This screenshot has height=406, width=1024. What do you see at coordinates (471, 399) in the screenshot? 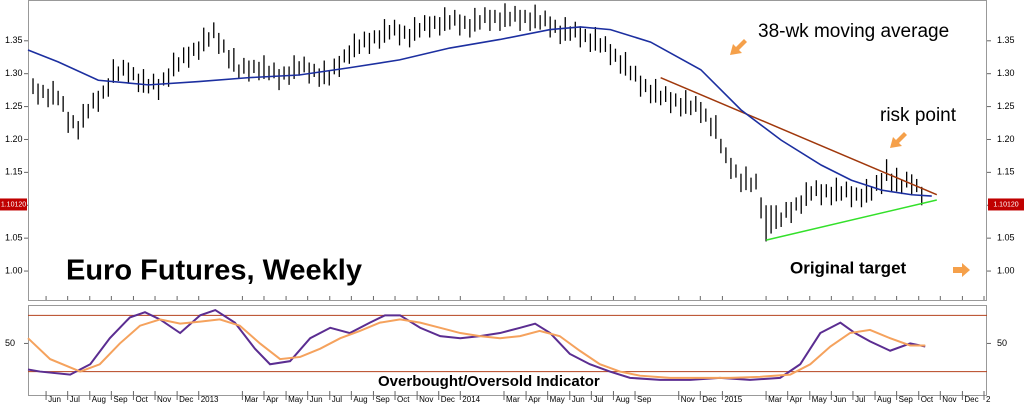
I see `x-tick-label: 2014` at bounding box center [471, 399].